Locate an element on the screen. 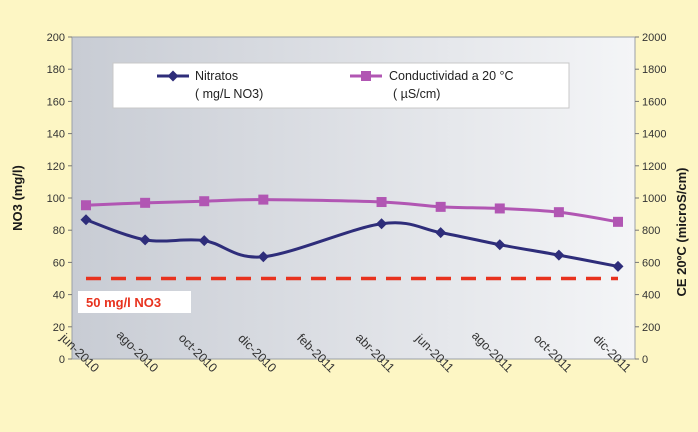  series-1-line is located at coordinates (352, 243).